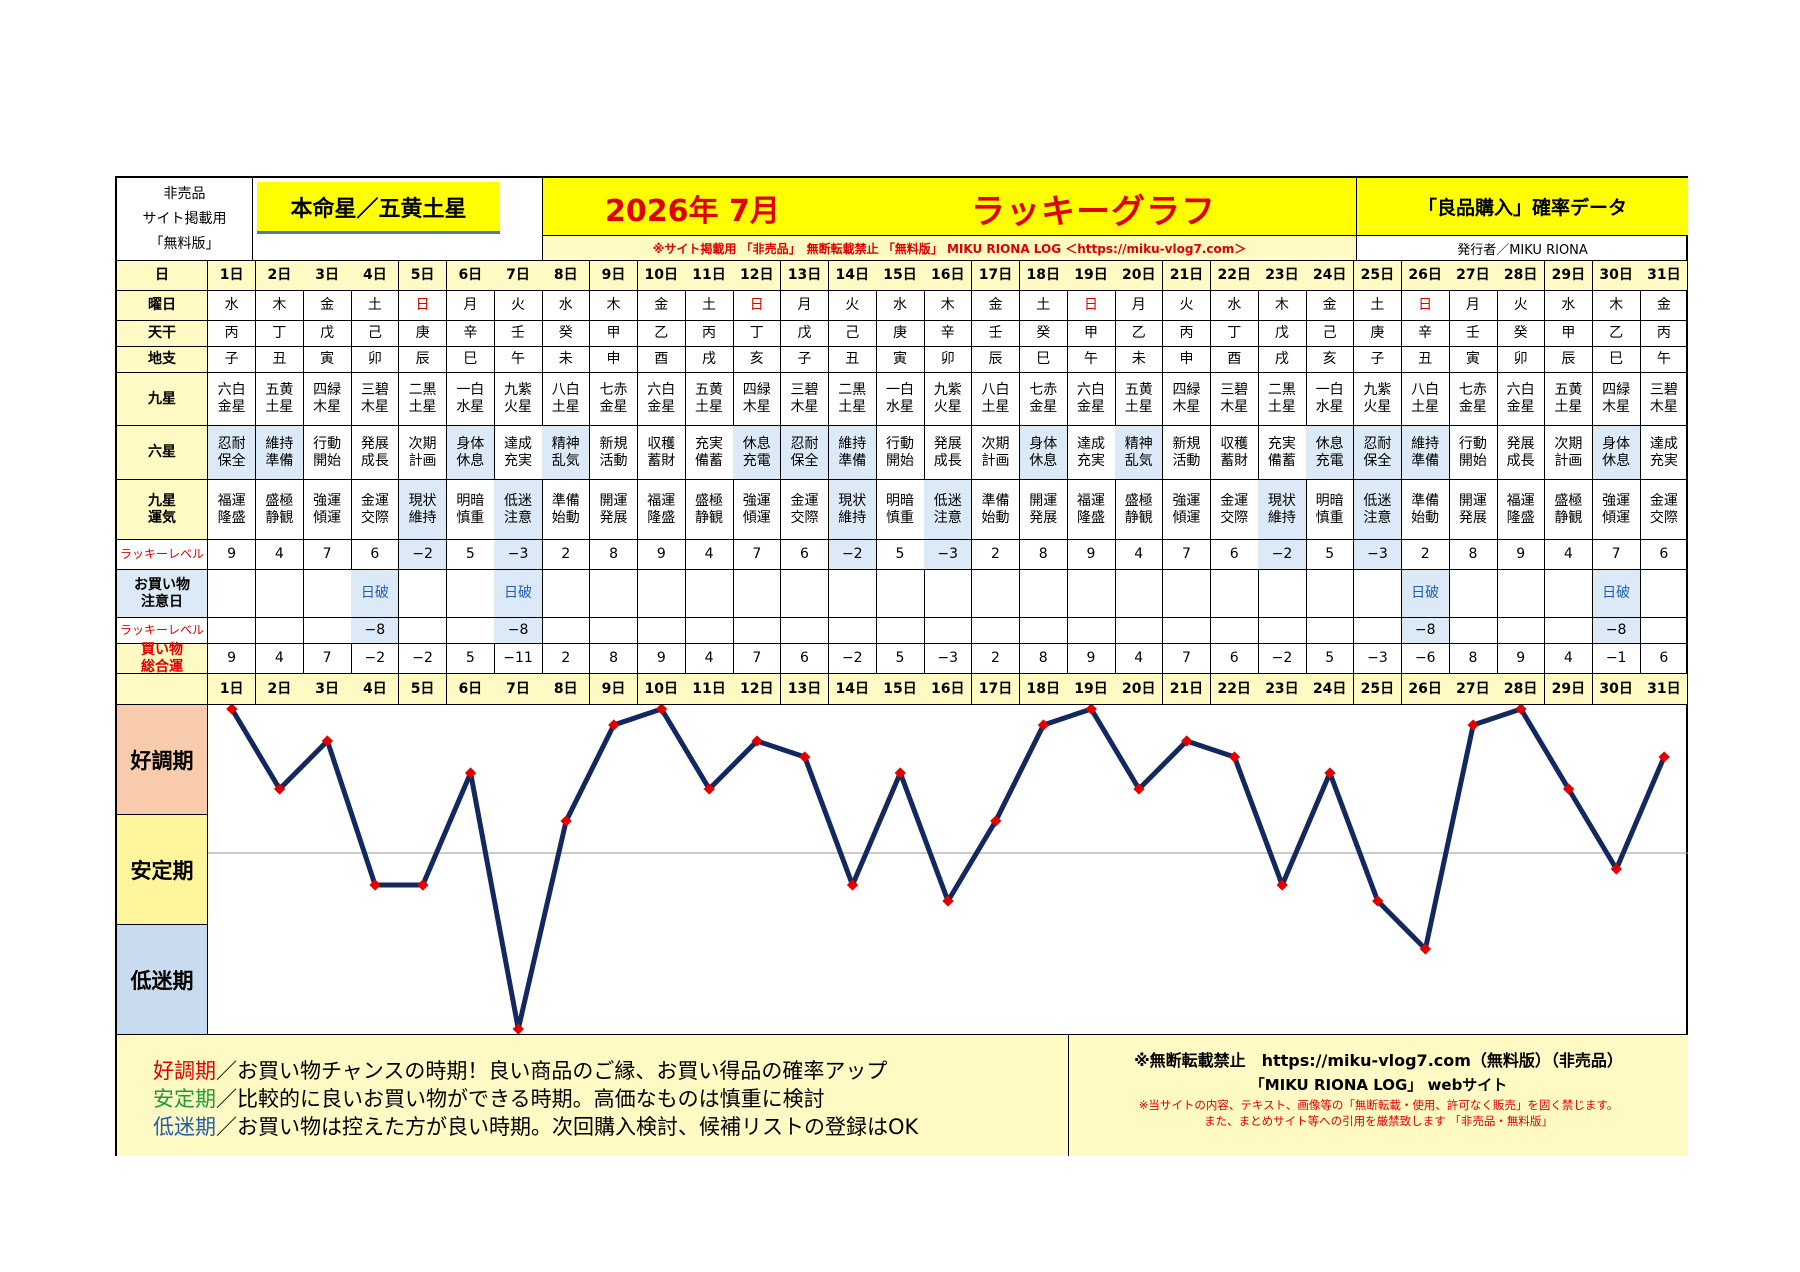 The image size is (1800, 1272). I want to click on kyusei-cell: 七赤 金星, so click(1043, 399).